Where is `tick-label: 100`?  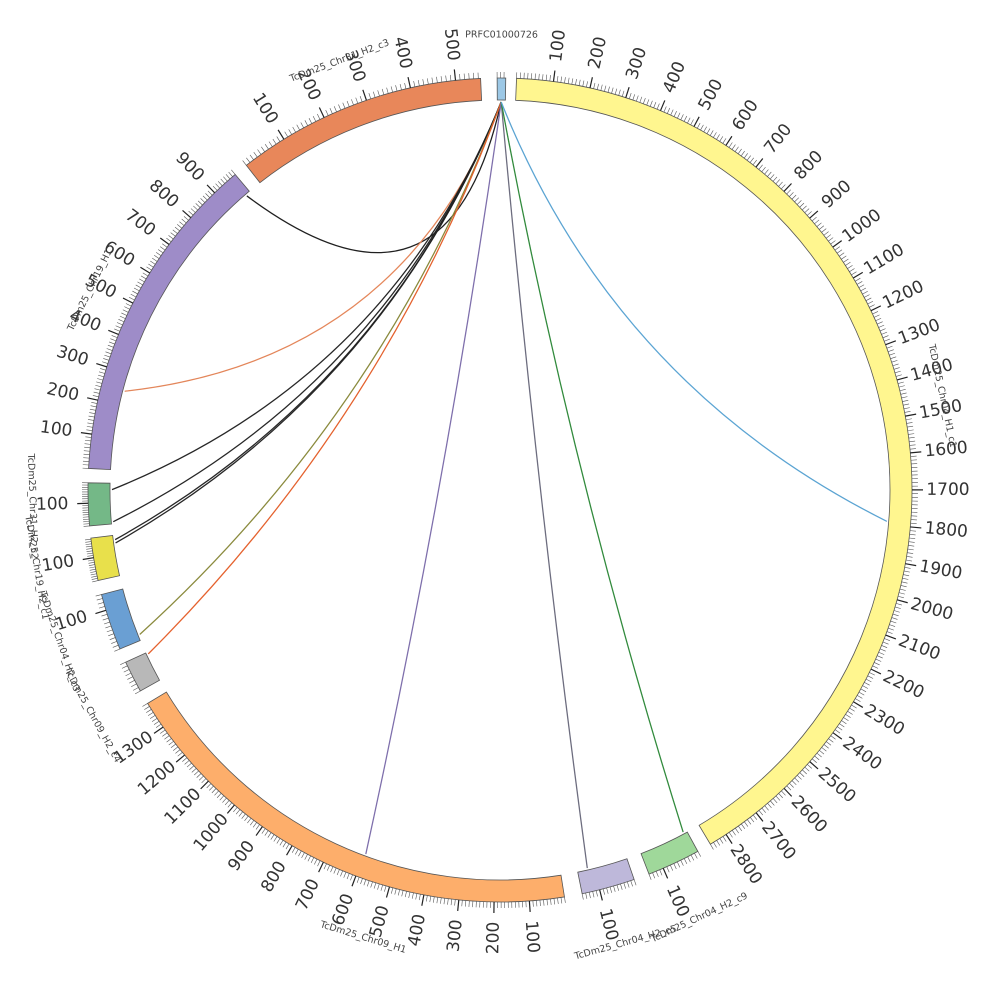 tick-label: 100 is located at coordinates (608, 925).